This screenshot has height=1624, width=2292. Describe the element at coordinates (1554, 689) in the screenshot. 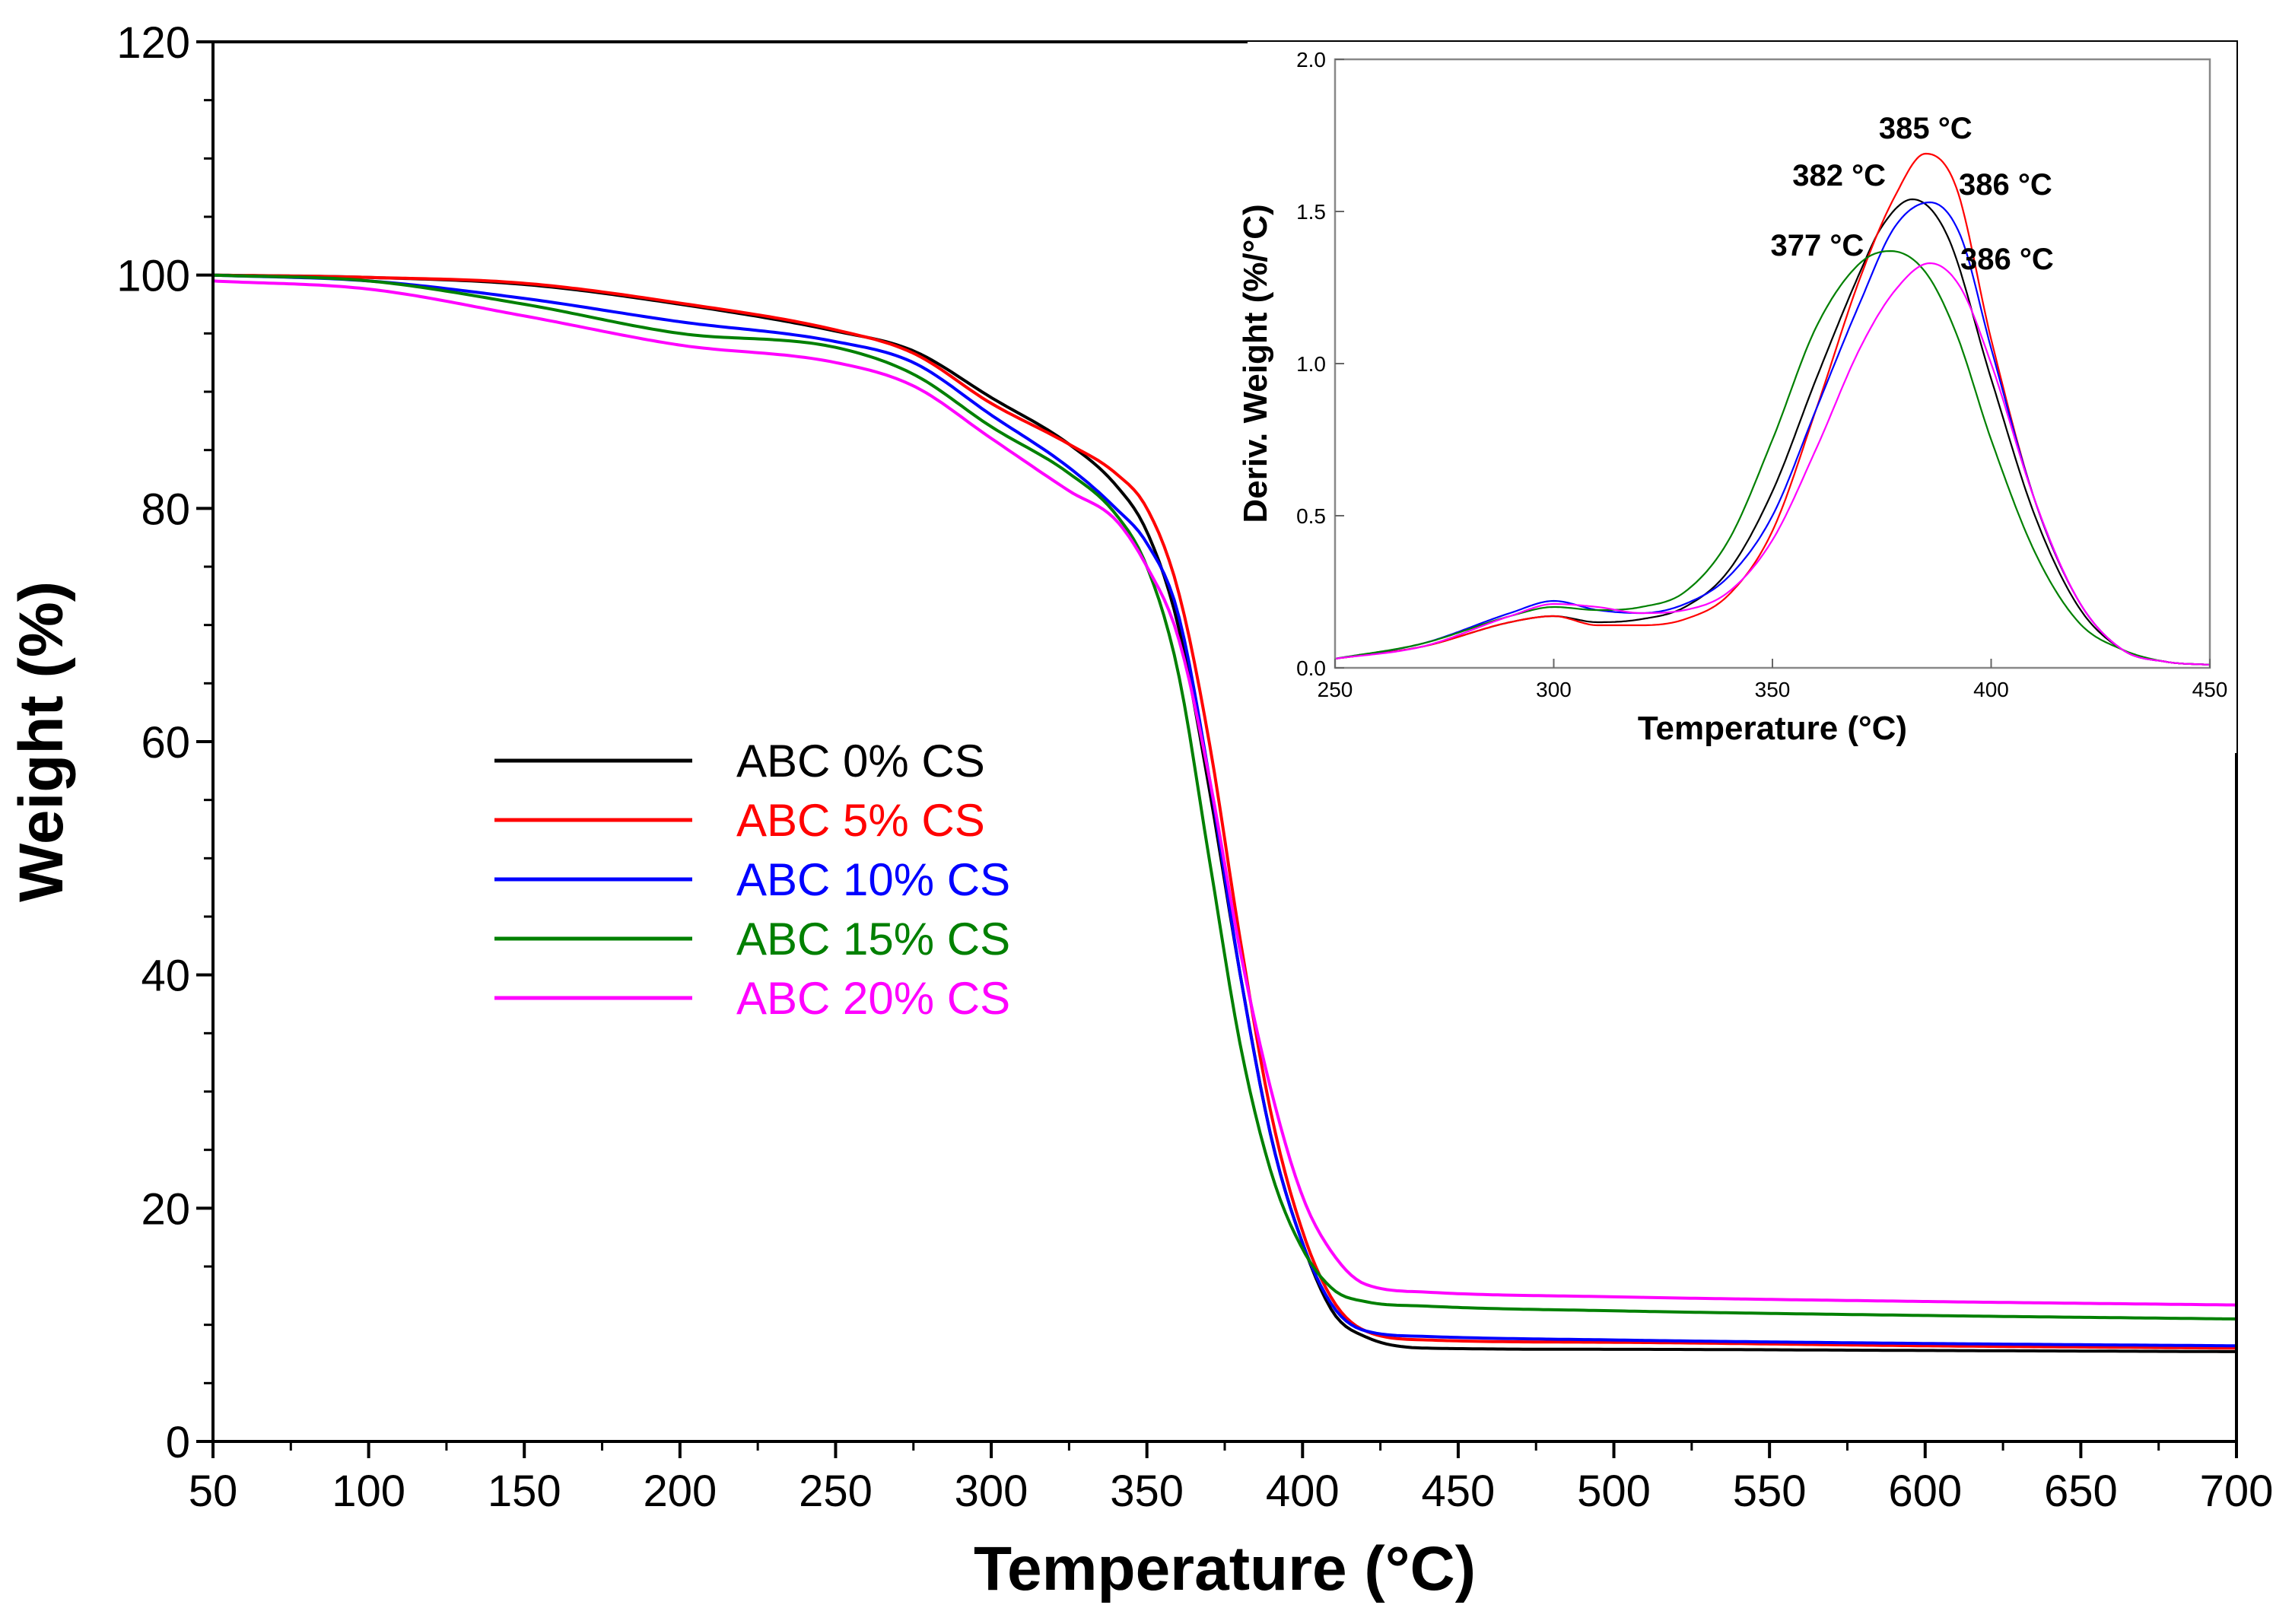

I see `inset-x-tick-label: 300` at that location.